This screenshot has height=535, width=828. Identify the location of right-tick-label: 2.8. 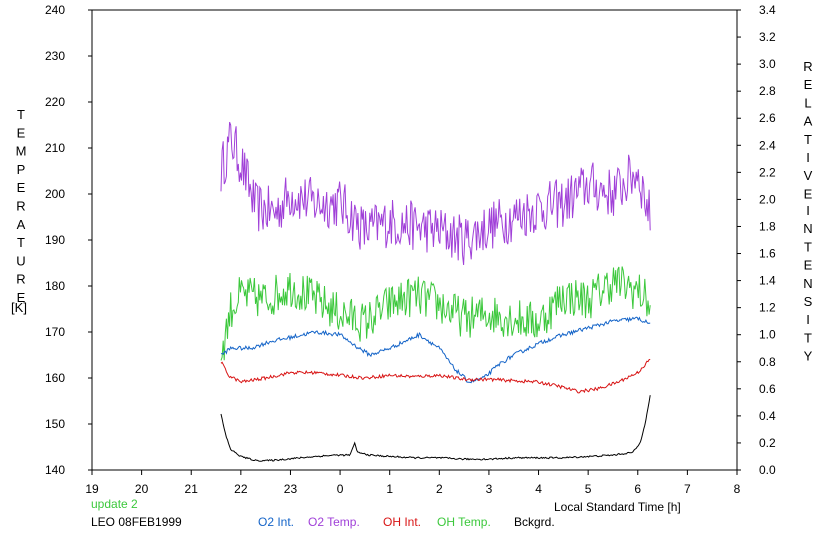
(767, 91).